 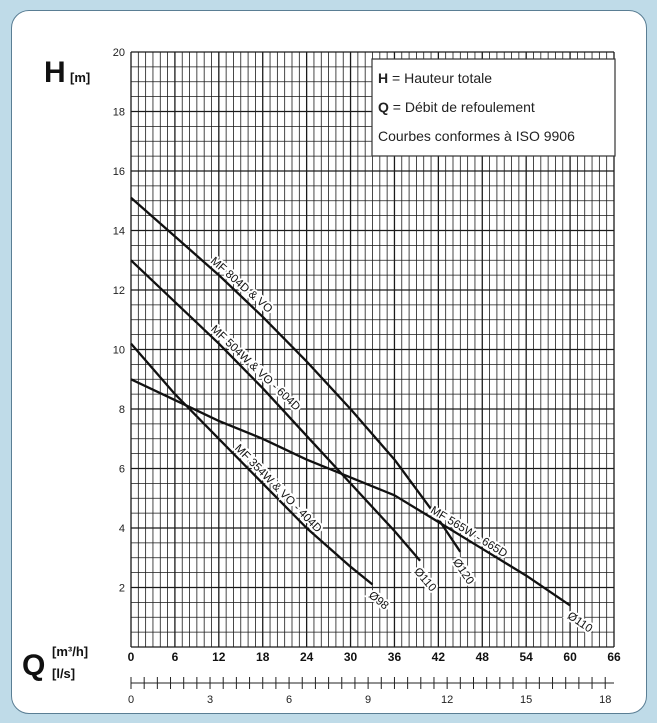 I want to click on y-tick-label: 14, so click(x=119, y=232).